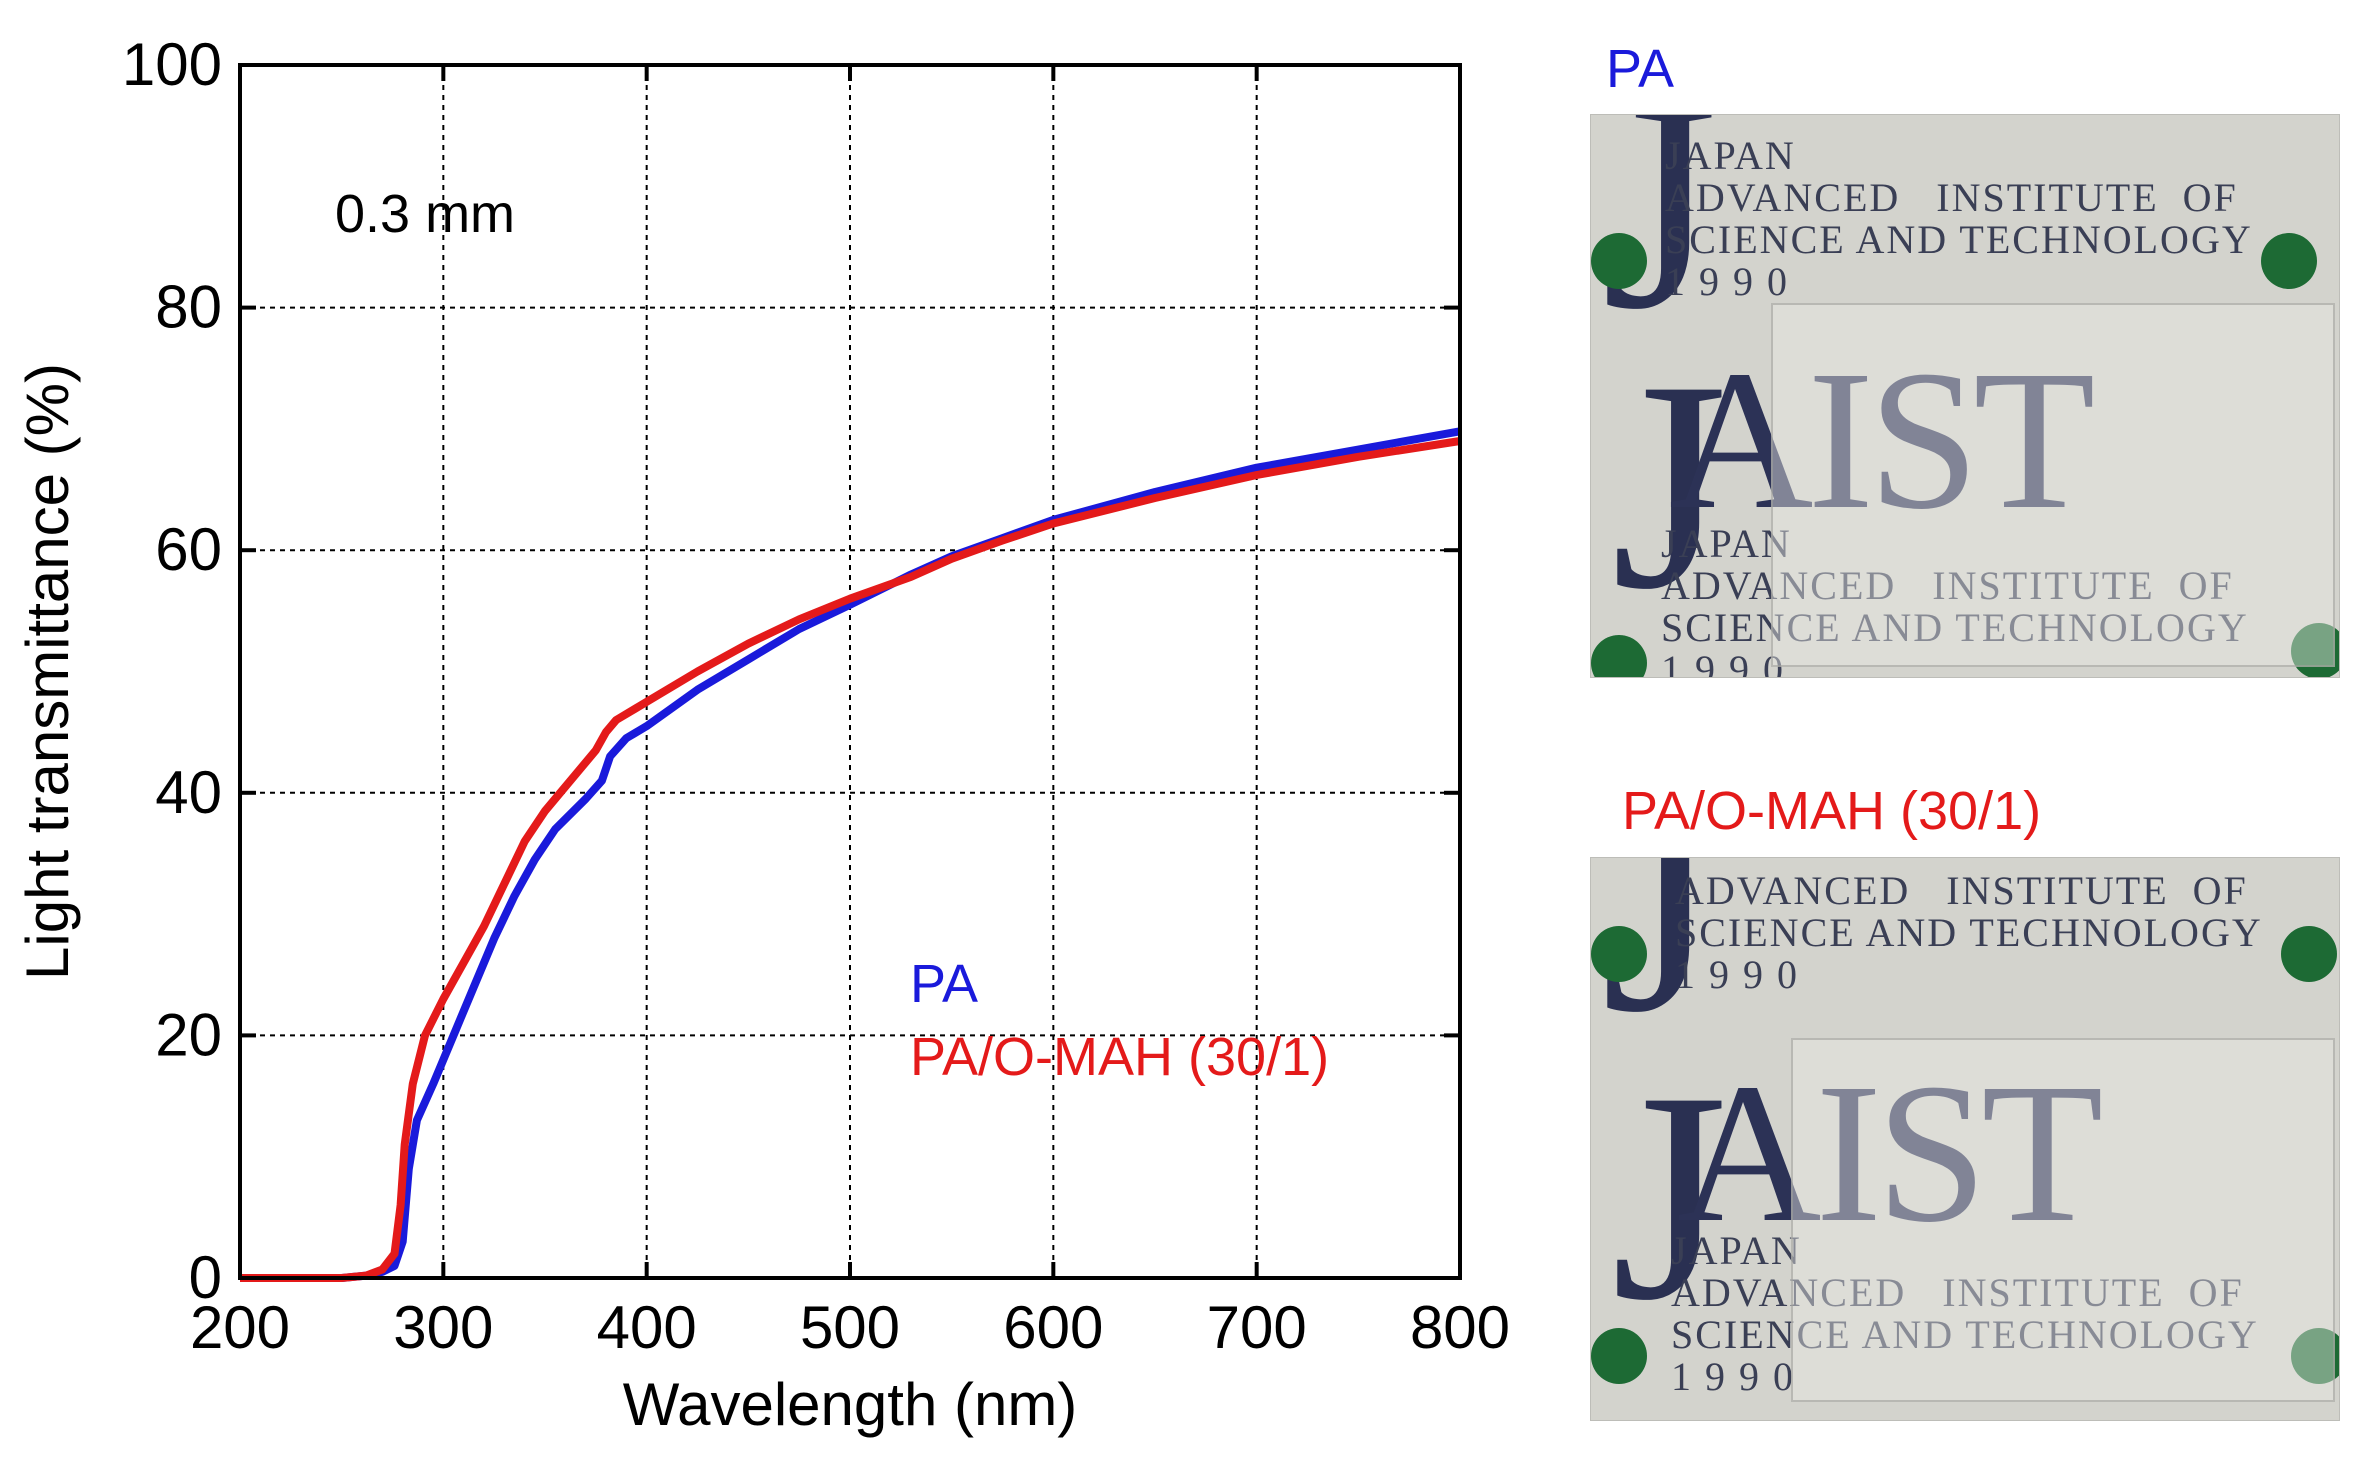 The height and width of the screenshot is (1463, 2366). I want to click on photo-label-pa: PA, so click(1640, 69).